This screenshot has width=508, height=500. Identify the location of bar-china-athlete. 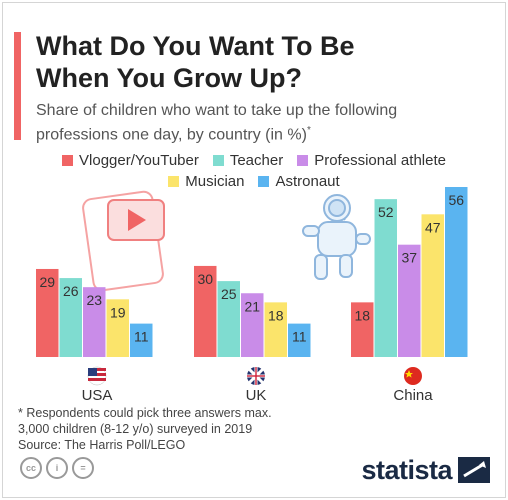
(409, 300).